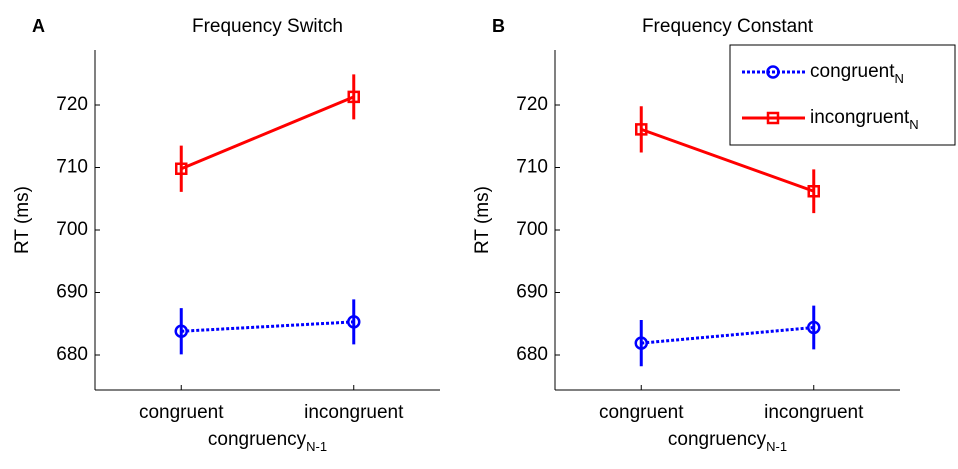 This screenshot has height=469, width=958. I want to click on legend-label: congruentN, so click(857, 73).